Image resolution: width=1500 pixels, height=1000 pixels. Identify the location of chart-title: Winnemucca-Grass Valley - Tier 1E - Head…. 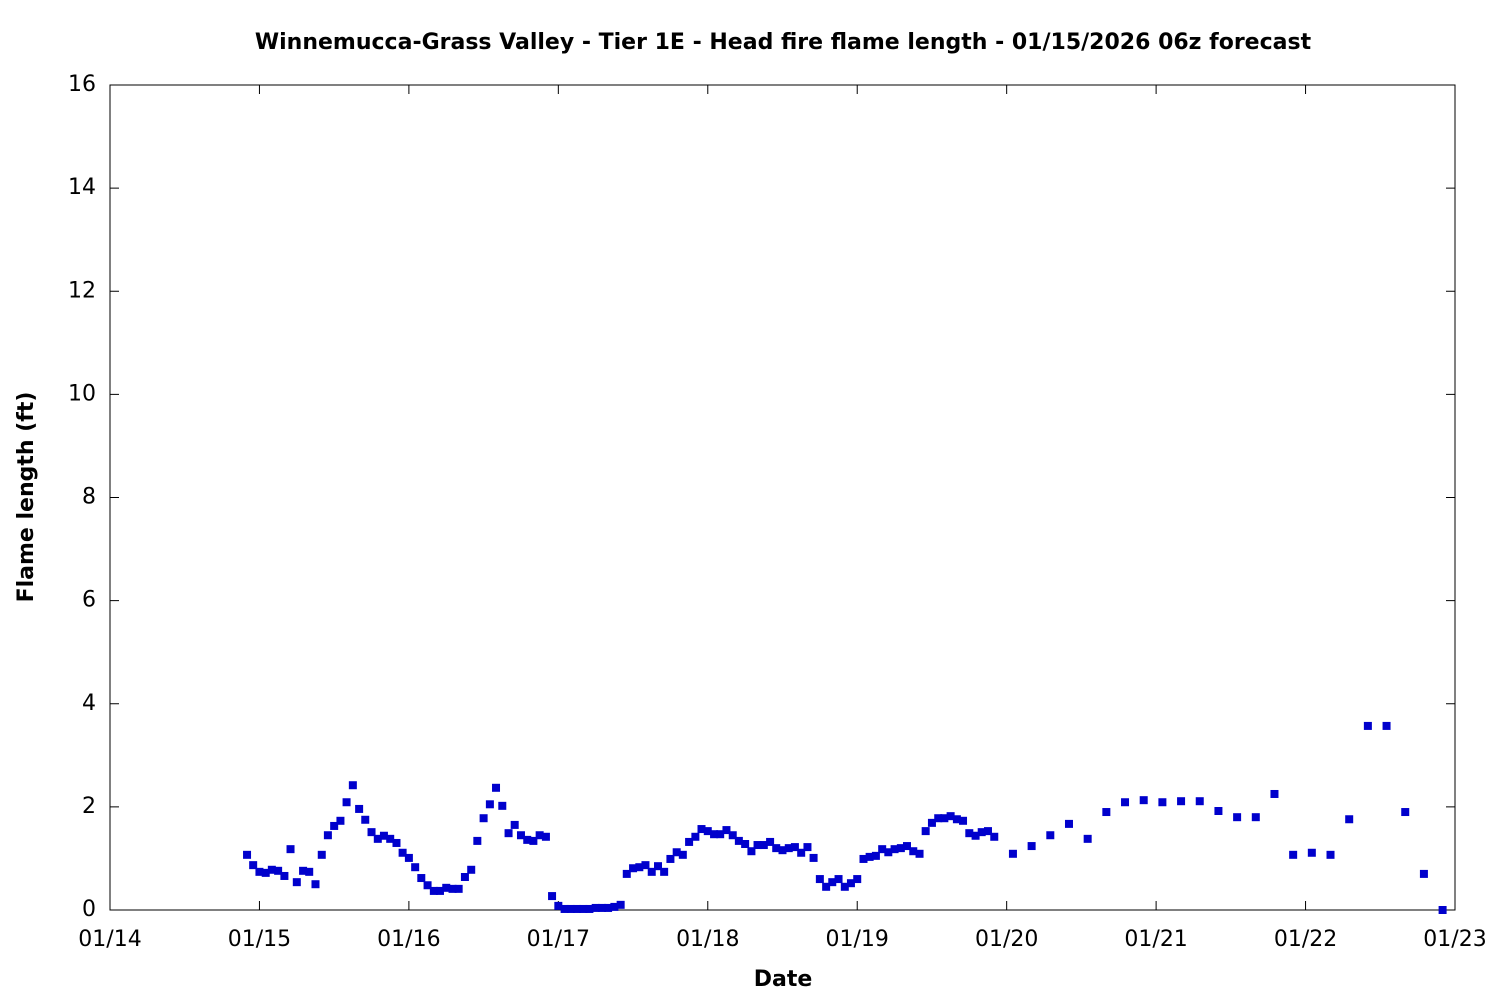
(783, 42).